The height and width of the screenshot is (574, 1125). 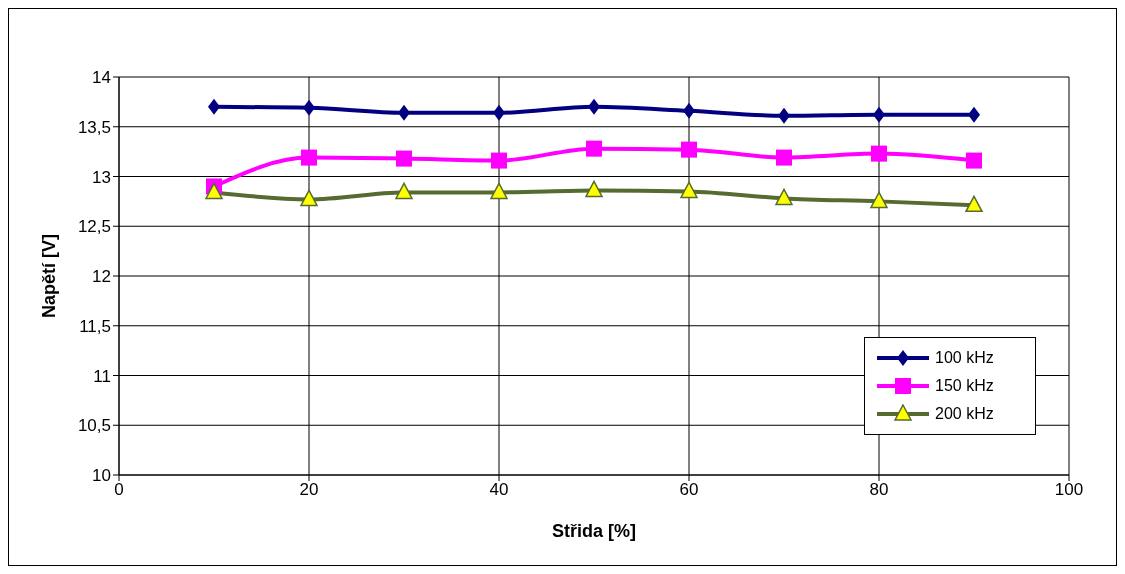 I want to click on x-tick-label: 0, so click(x=119, y=490).